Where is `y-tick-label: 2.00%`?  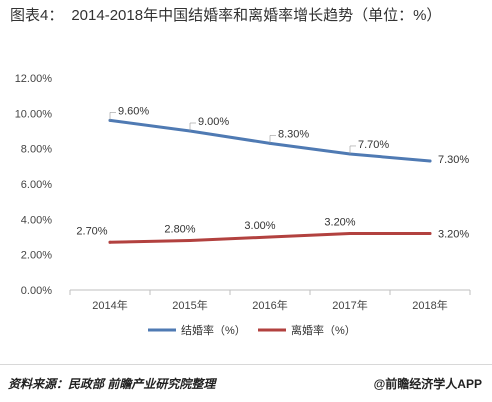 y-tick-label: 2.00% is located at coordinates (36, 256).